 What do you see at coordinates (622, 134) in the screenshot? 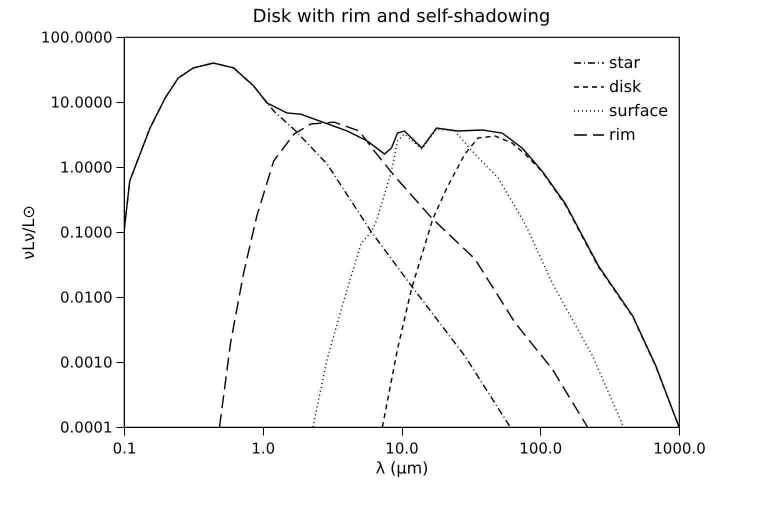
I see `legend-label: rim` at bounding box center [622, 134].